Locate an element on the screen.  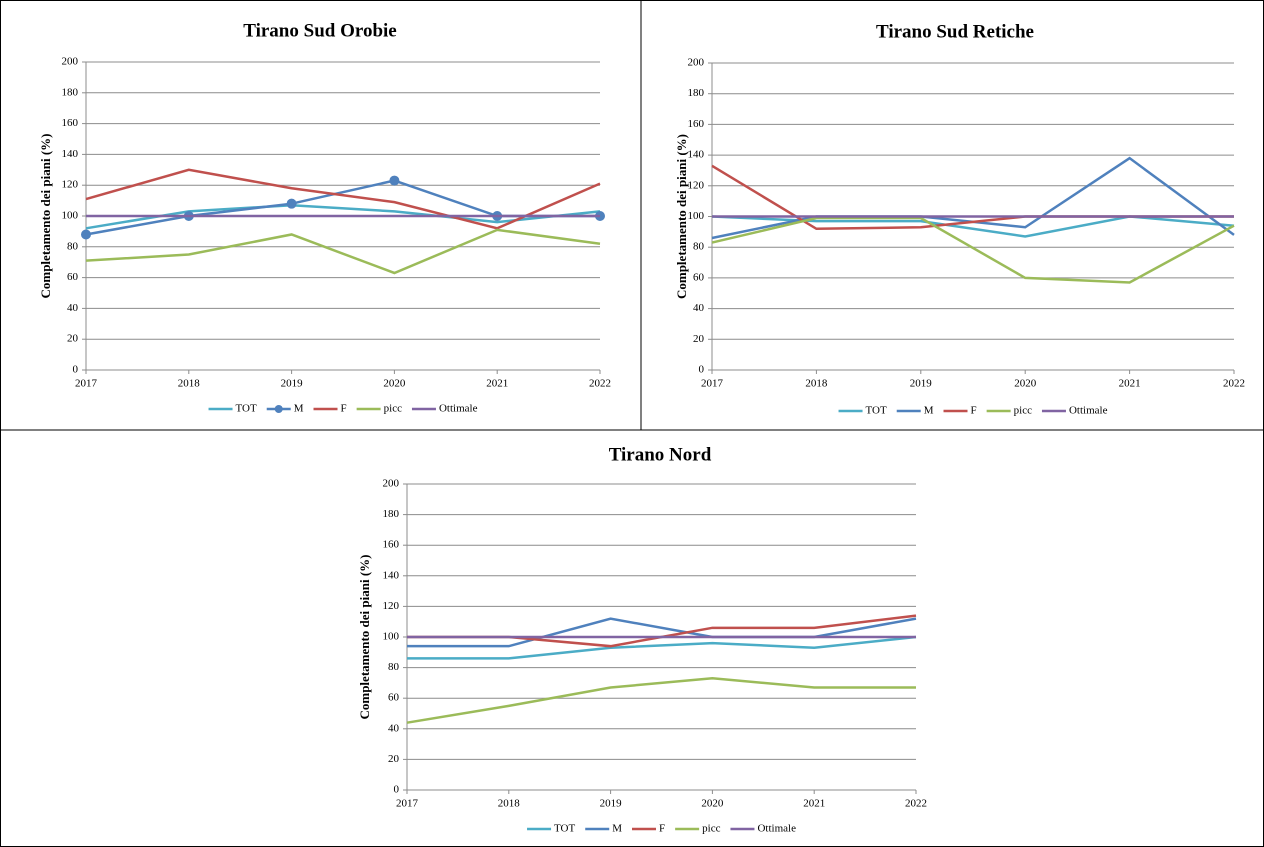
chart-title: Tirano Nord is located at coordinates (660, 454).